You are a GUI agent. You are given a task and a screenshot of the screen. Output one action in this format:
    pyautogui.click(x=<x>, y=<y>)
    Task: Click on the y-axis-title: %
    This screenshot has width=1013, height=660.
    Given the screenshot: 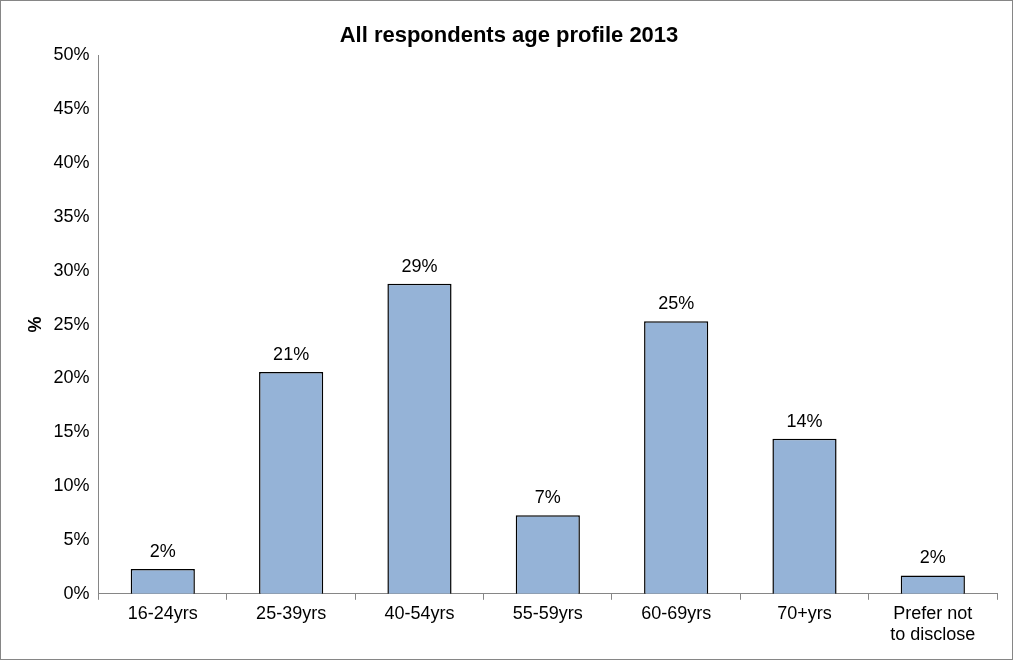 What is the action you would take?
    pyautogui.click(x=34, y=324)
    